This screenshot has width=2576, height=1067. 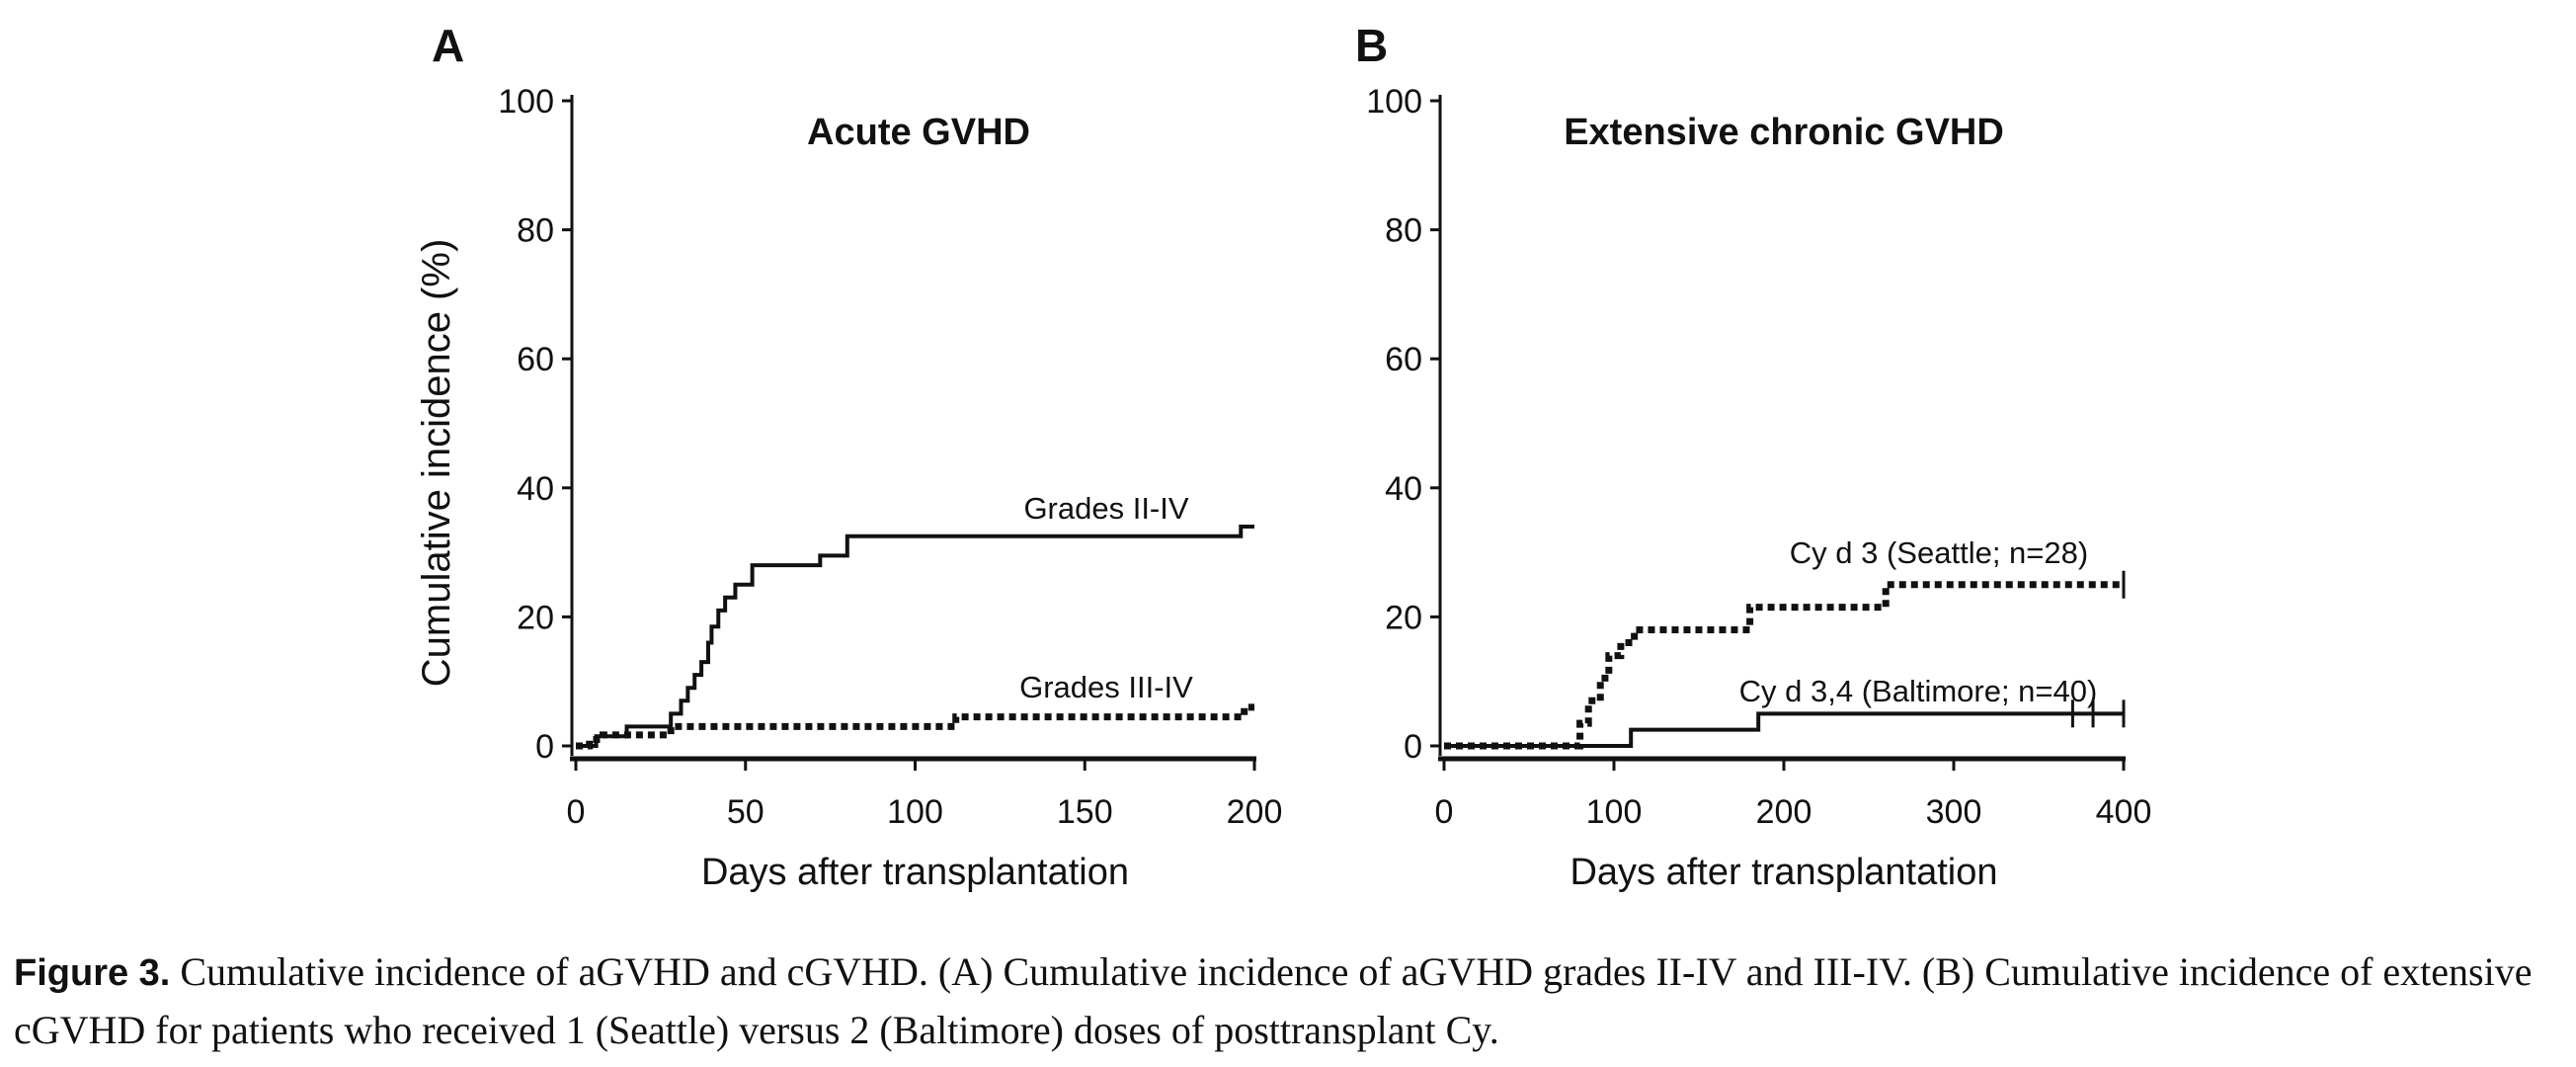 I want to click on panel-b-x-tick-label: 200, so click(x=1784, y=812).